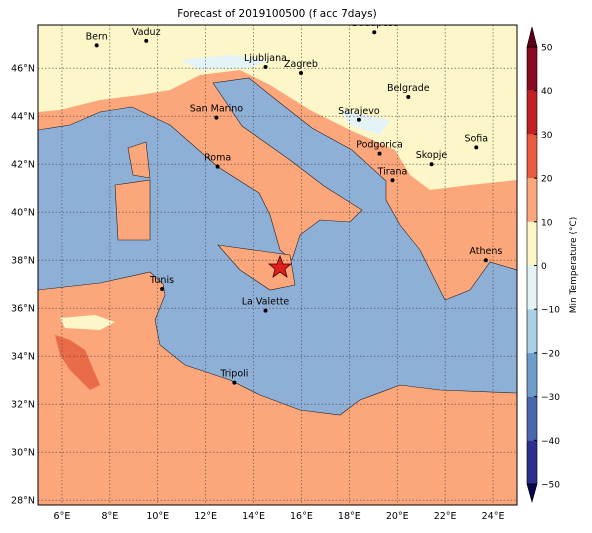  I want to click on city-label: Bern, so click(97, 36).